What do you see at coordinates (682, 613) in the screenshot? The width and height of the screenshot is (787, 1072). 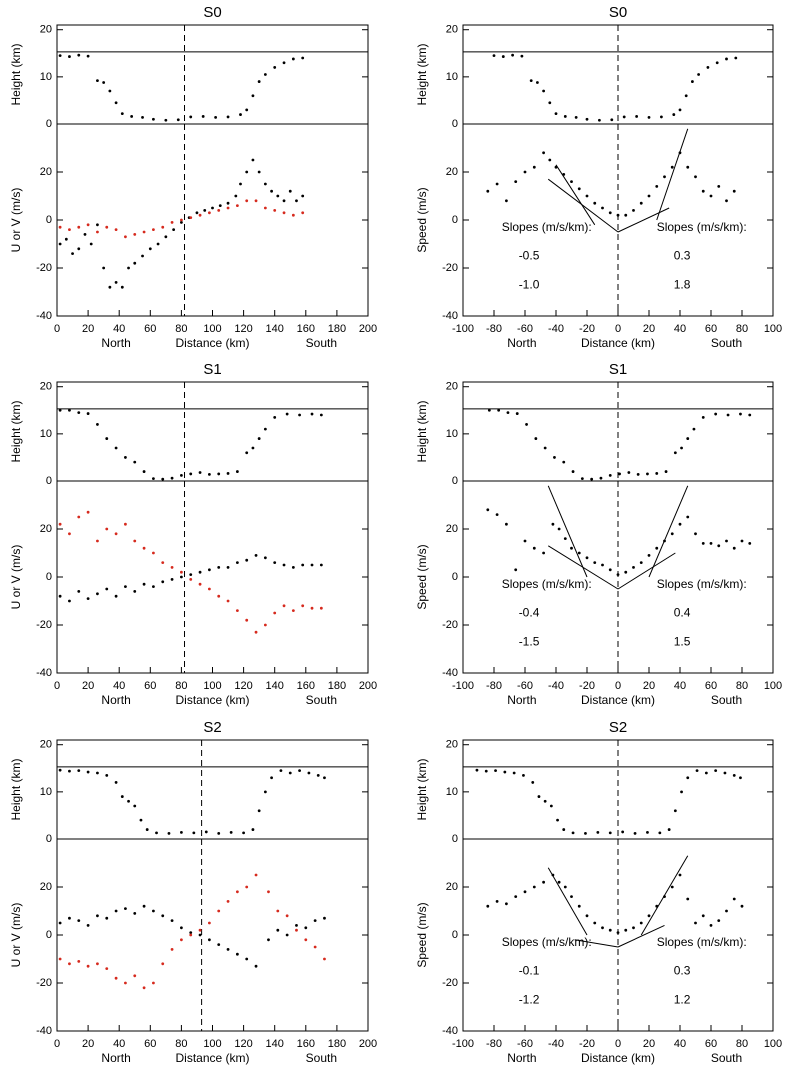 I see `slope-value: 0.4` at bounding box center [682, 613].